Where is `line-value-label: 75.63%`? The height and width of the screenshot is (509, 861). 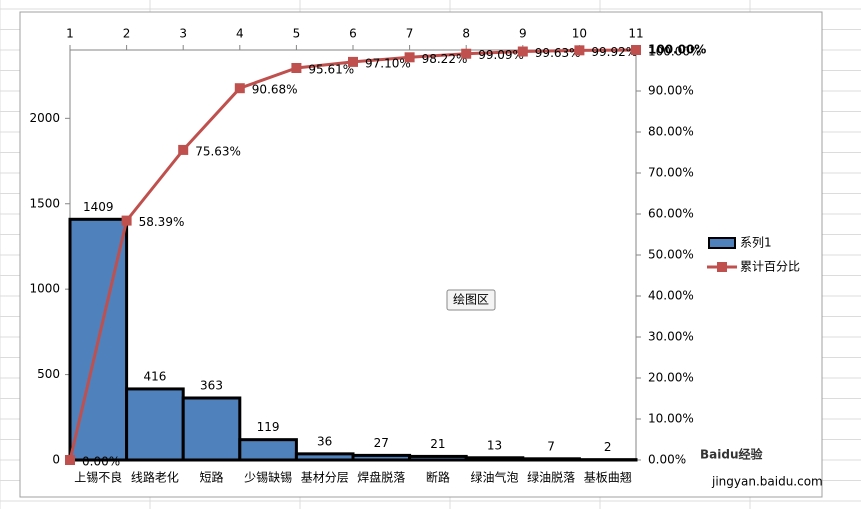 line-value-label: 75.63% is located at coordinates (218, 151).